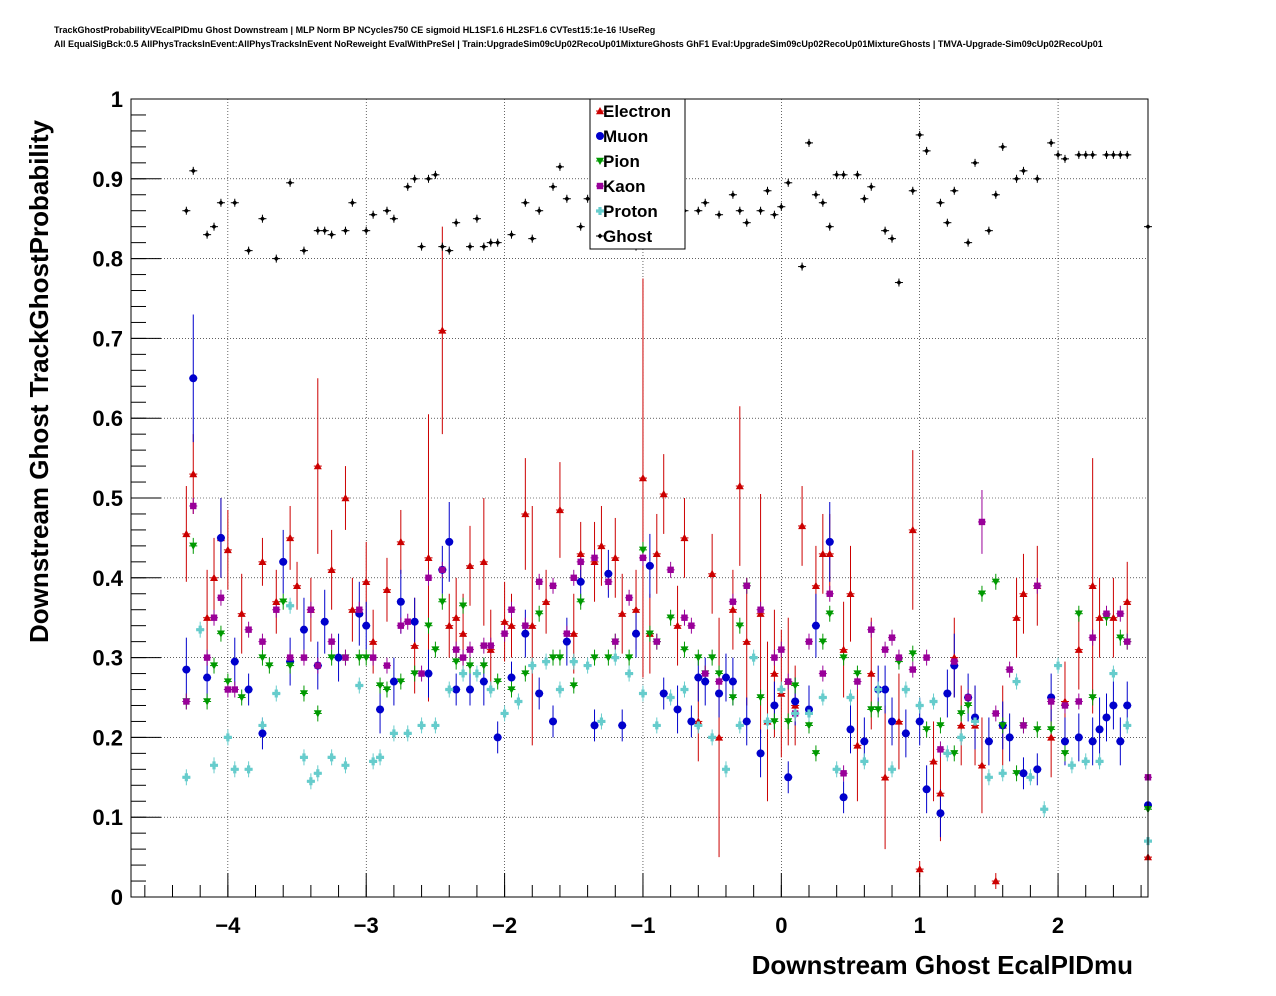 Image resolution: width=1276 pixels, height=996 pixels. What do you see at coordinates (600, 111) in the screenshot?
I see `legend-marker-electron` at bounding box center [600, 111].